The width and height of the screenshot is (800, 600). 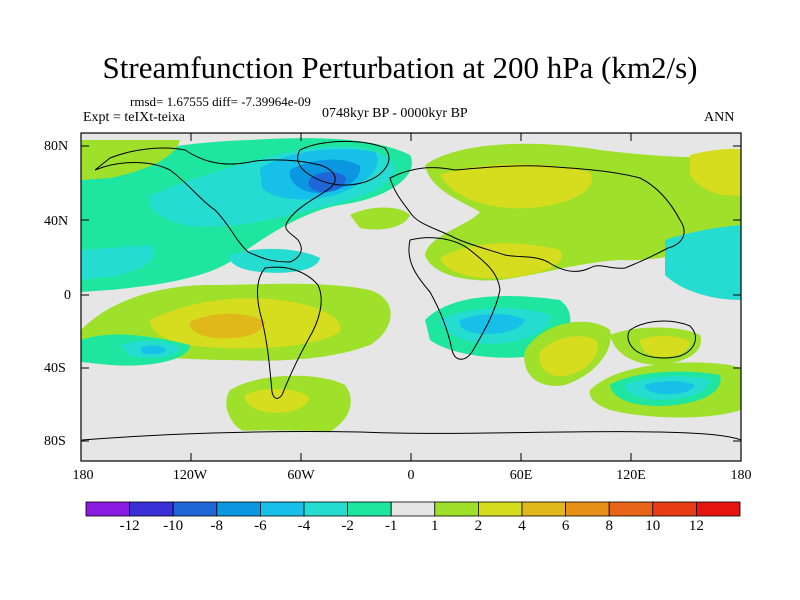 I want to click on lat-tick-80n: 80N, so click(x=56, y=146).